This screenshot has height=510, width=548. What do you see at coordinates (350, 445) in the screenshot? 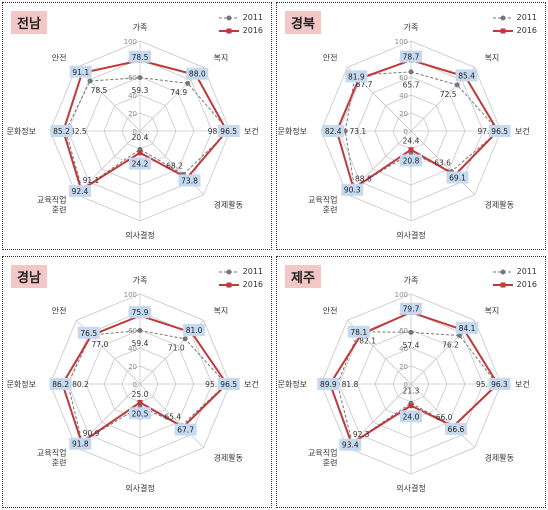
I see `data-label-2016: 93.4` at bounding box center [350, 445].